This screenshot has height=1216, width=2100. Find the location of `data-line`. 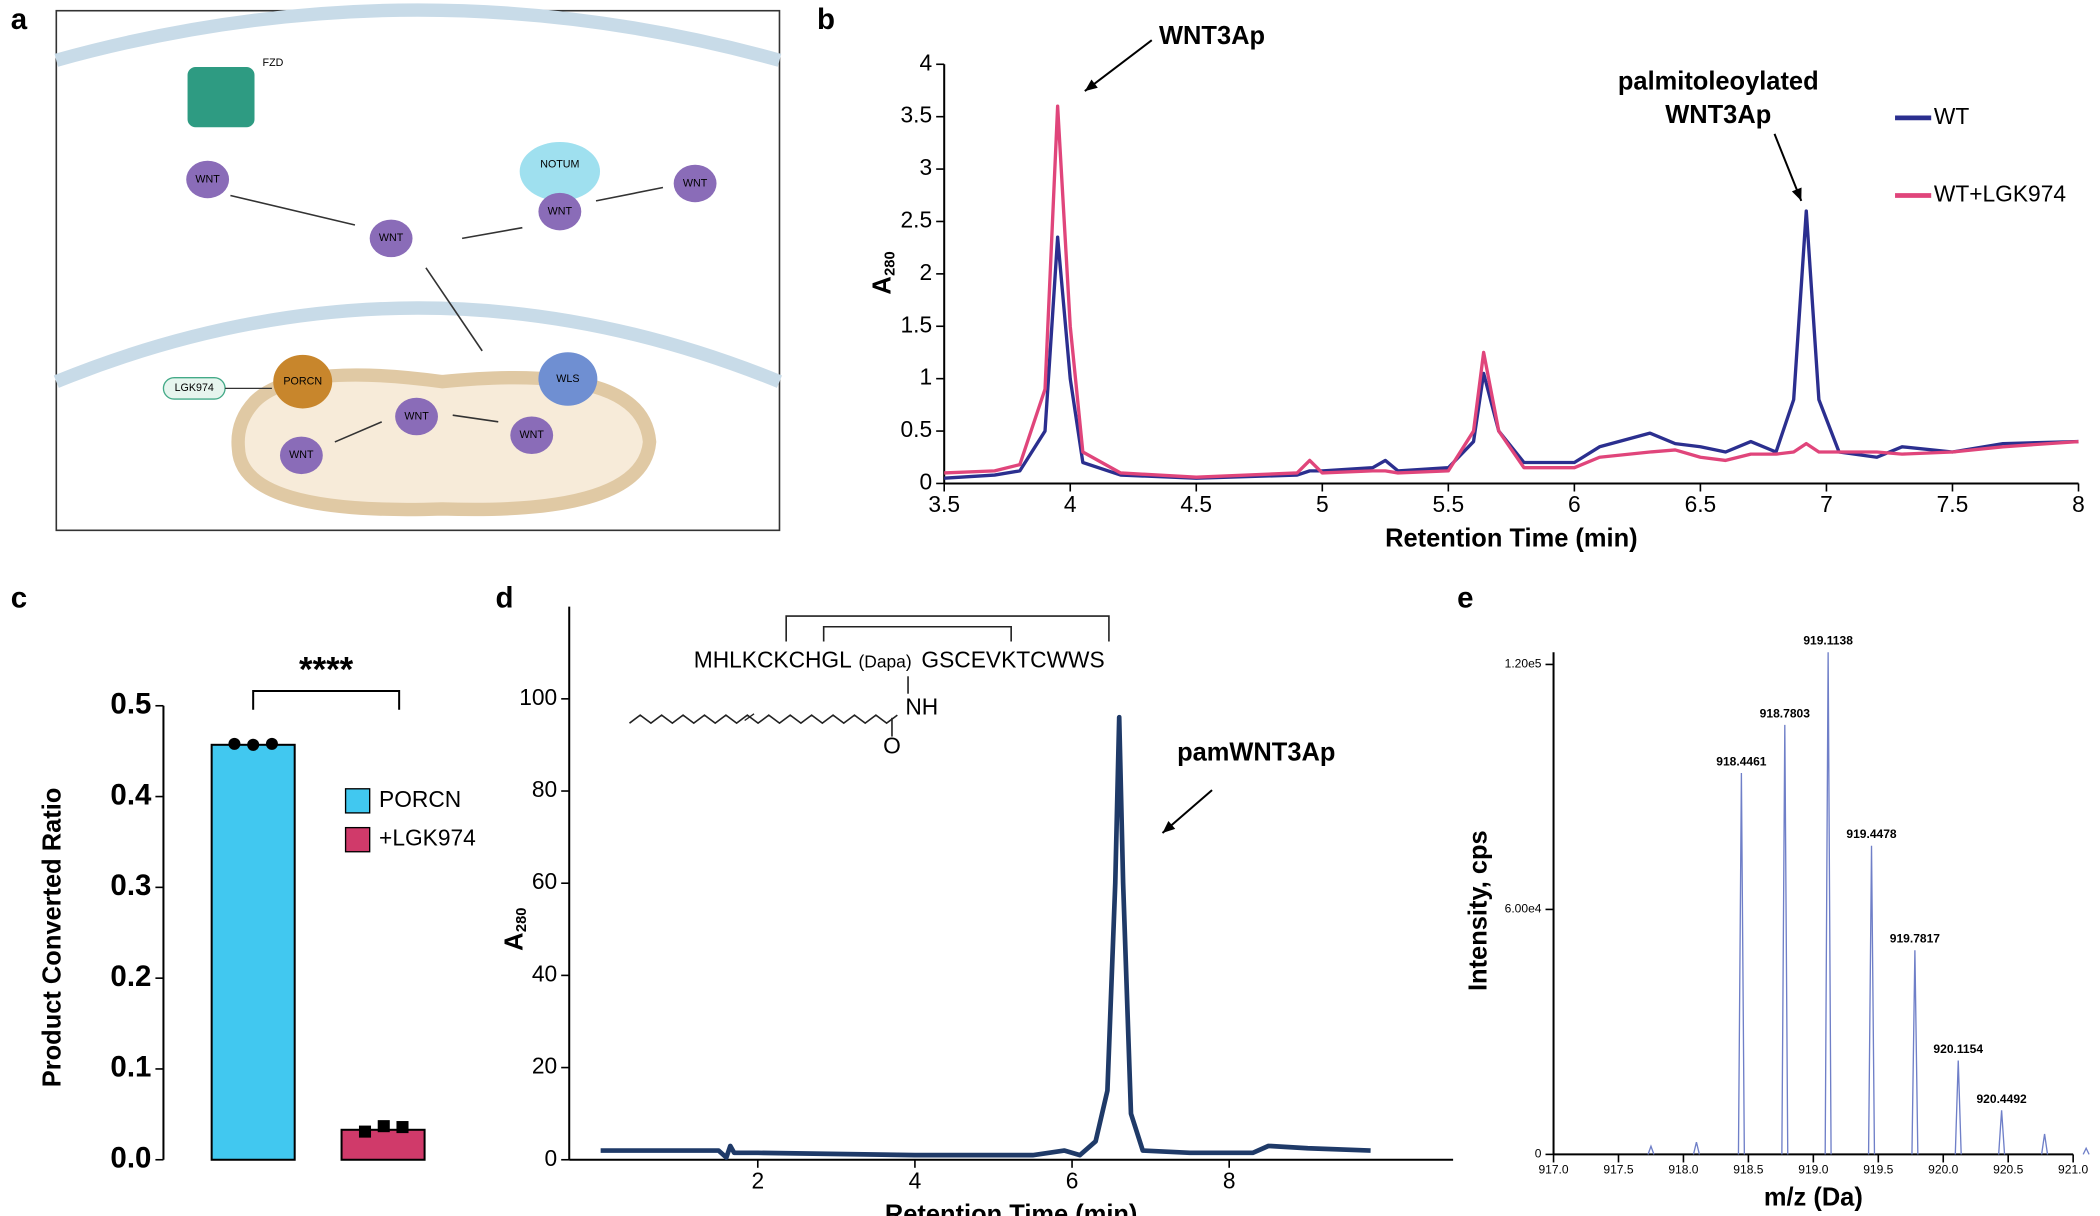

data-line is located at coordinates (1511, 344).